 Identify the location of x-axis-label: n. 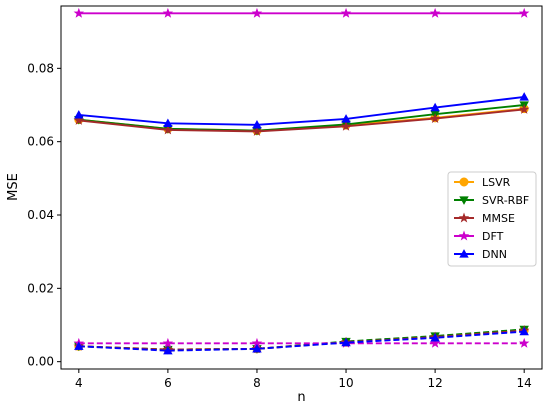
(301, 397).